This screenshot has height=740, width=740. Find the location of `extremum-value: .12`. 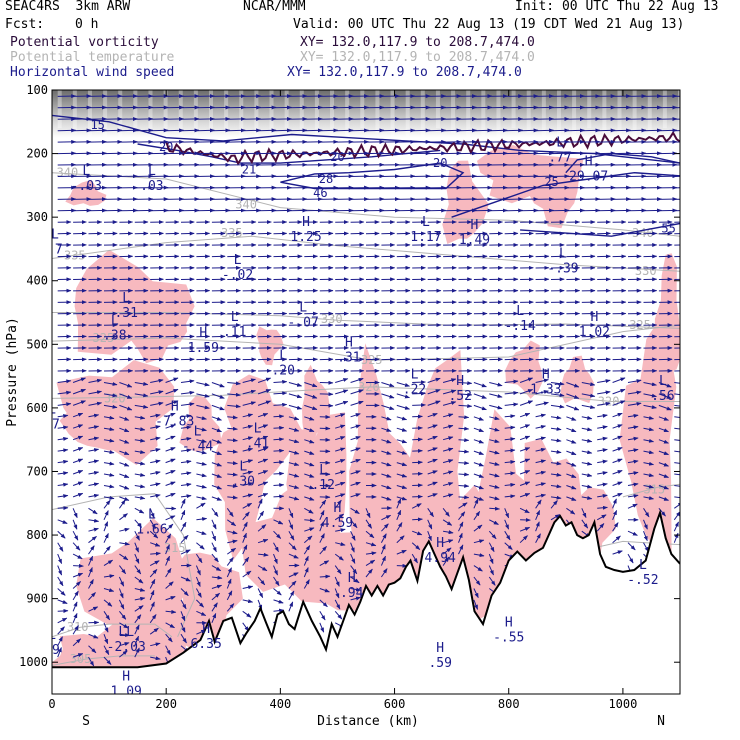

extremum-value: .12 is located at coordinates (322, 485).